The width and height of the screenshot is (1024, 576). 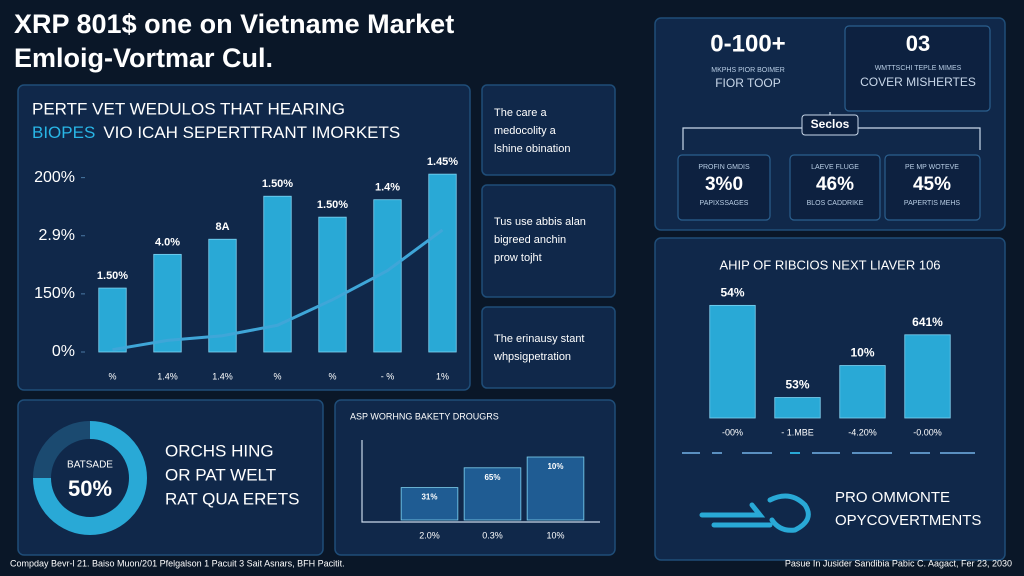 I want to click on title-line: Emloig-Vortmar Cul., so click(x=143, y=58).